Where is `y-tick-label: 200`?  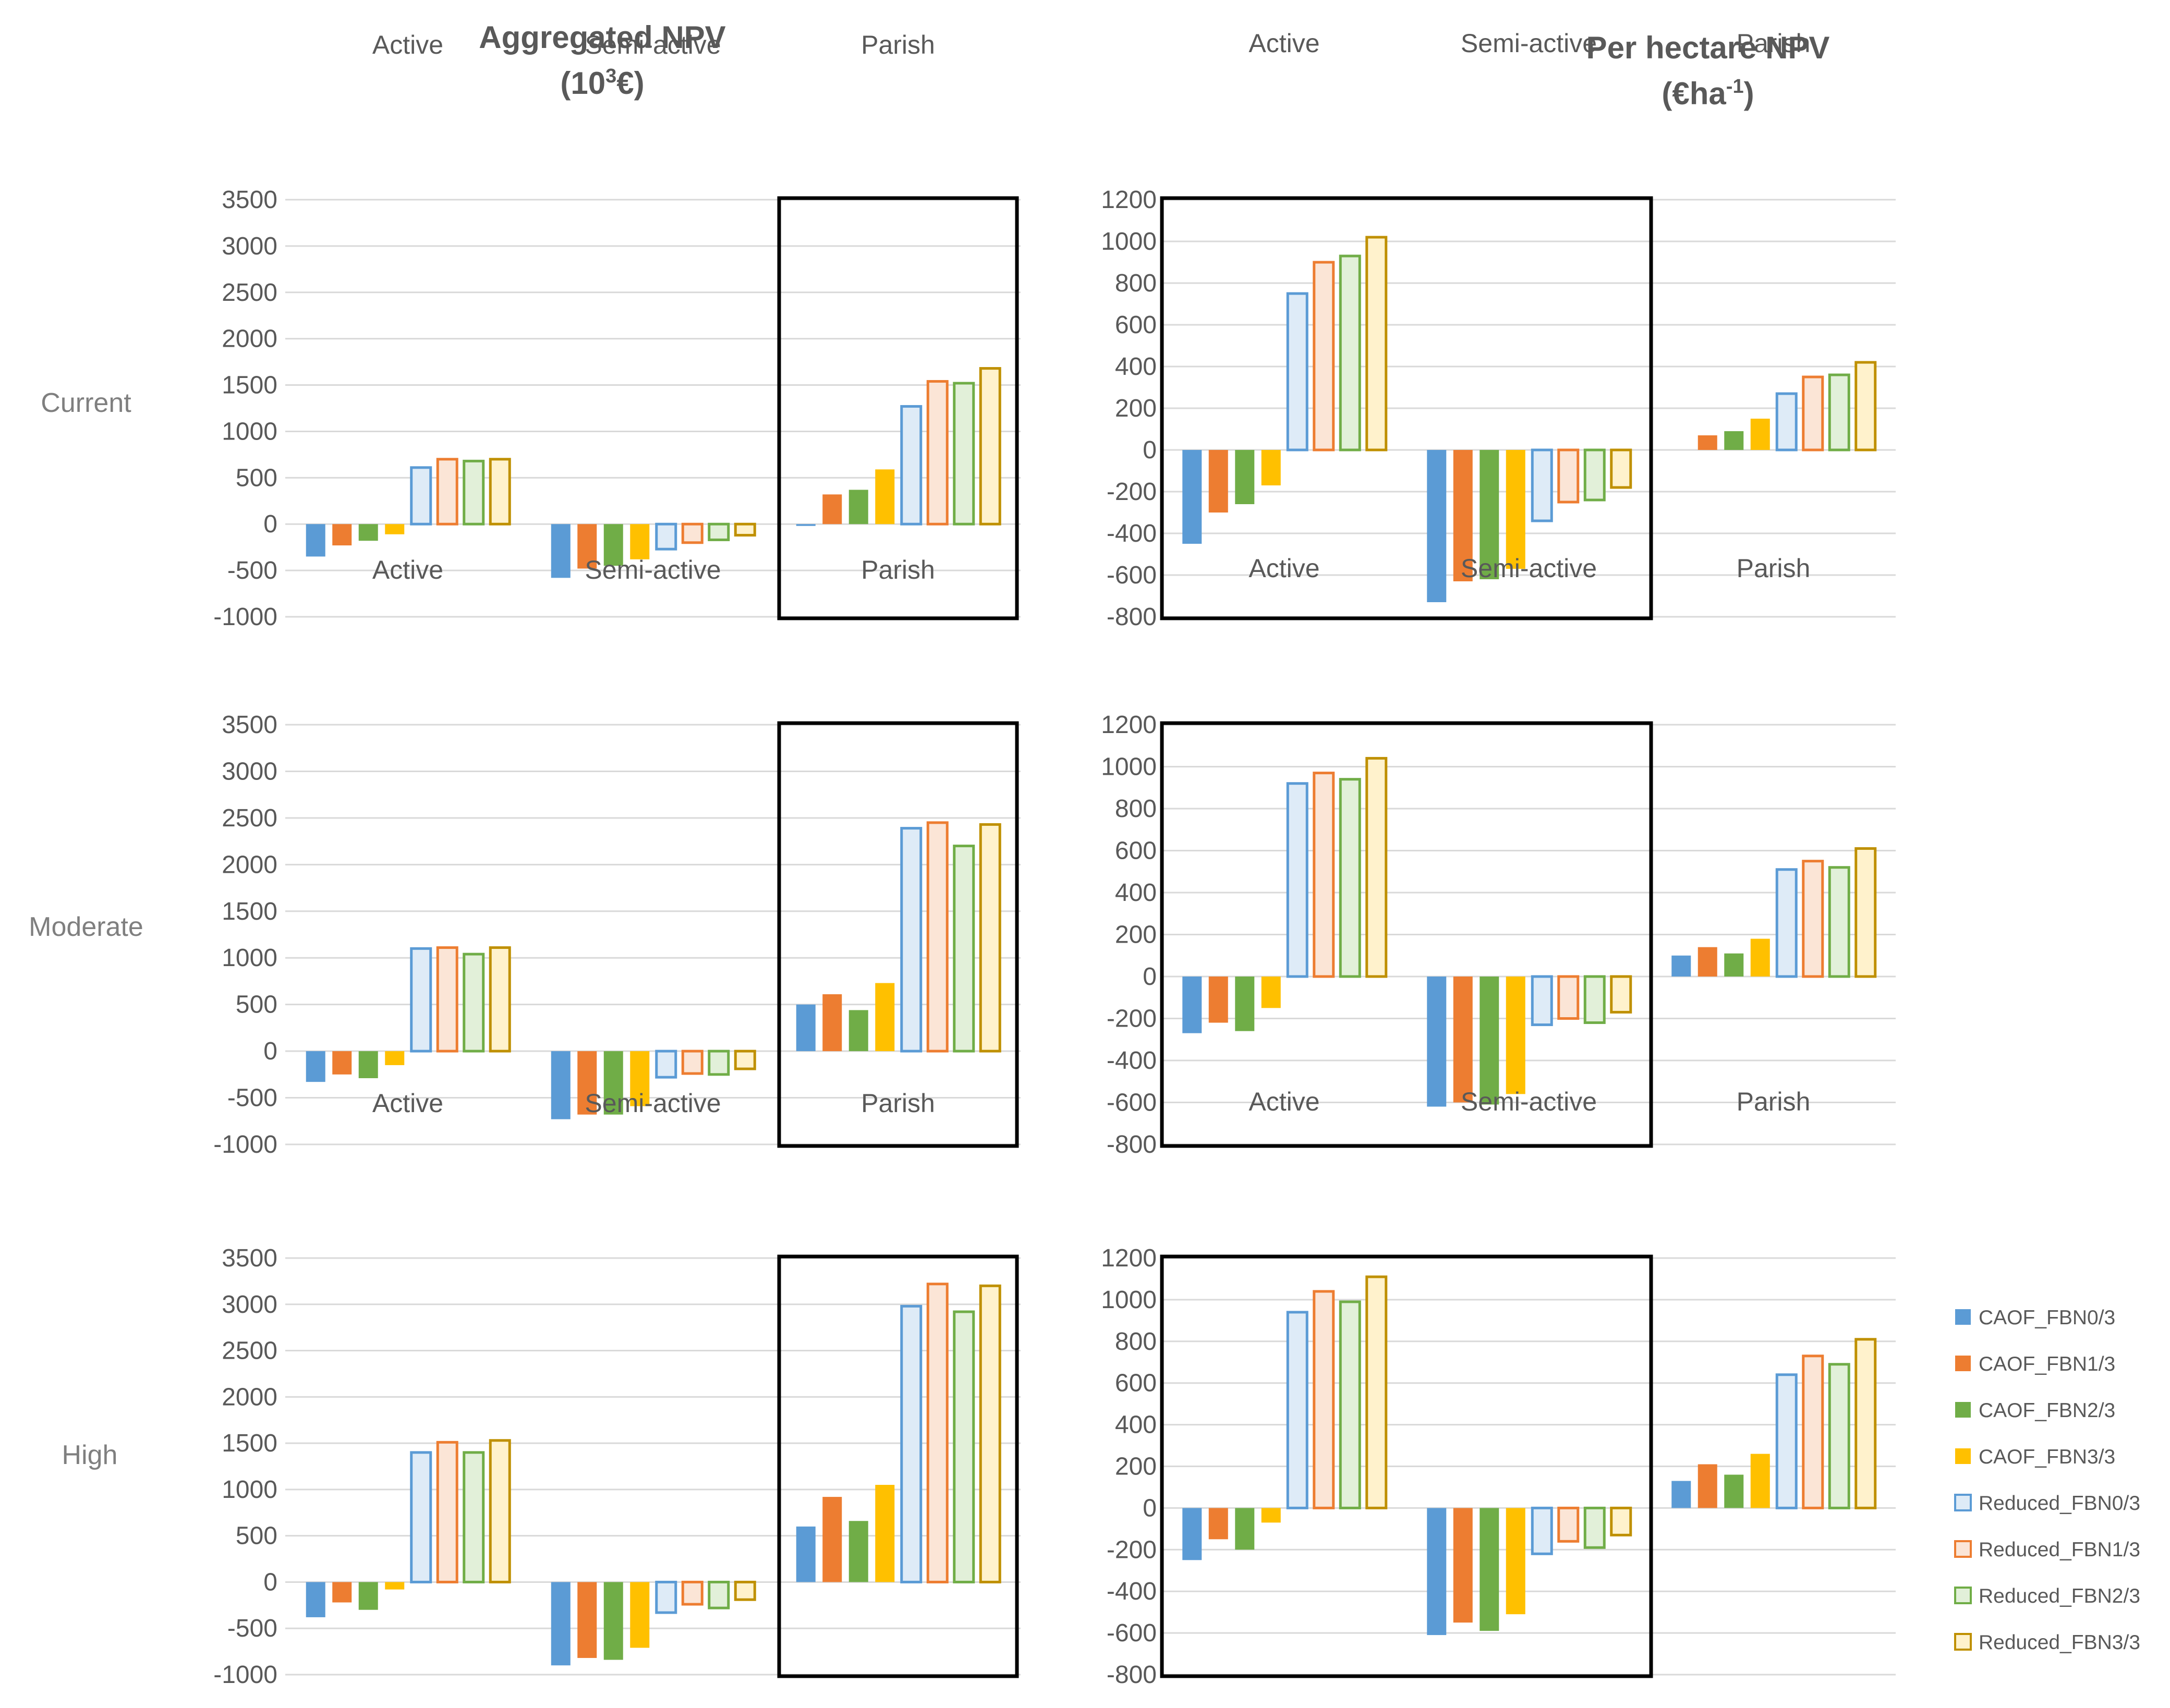 y-tick-label: 200 is located at coordinates (1136, 408).